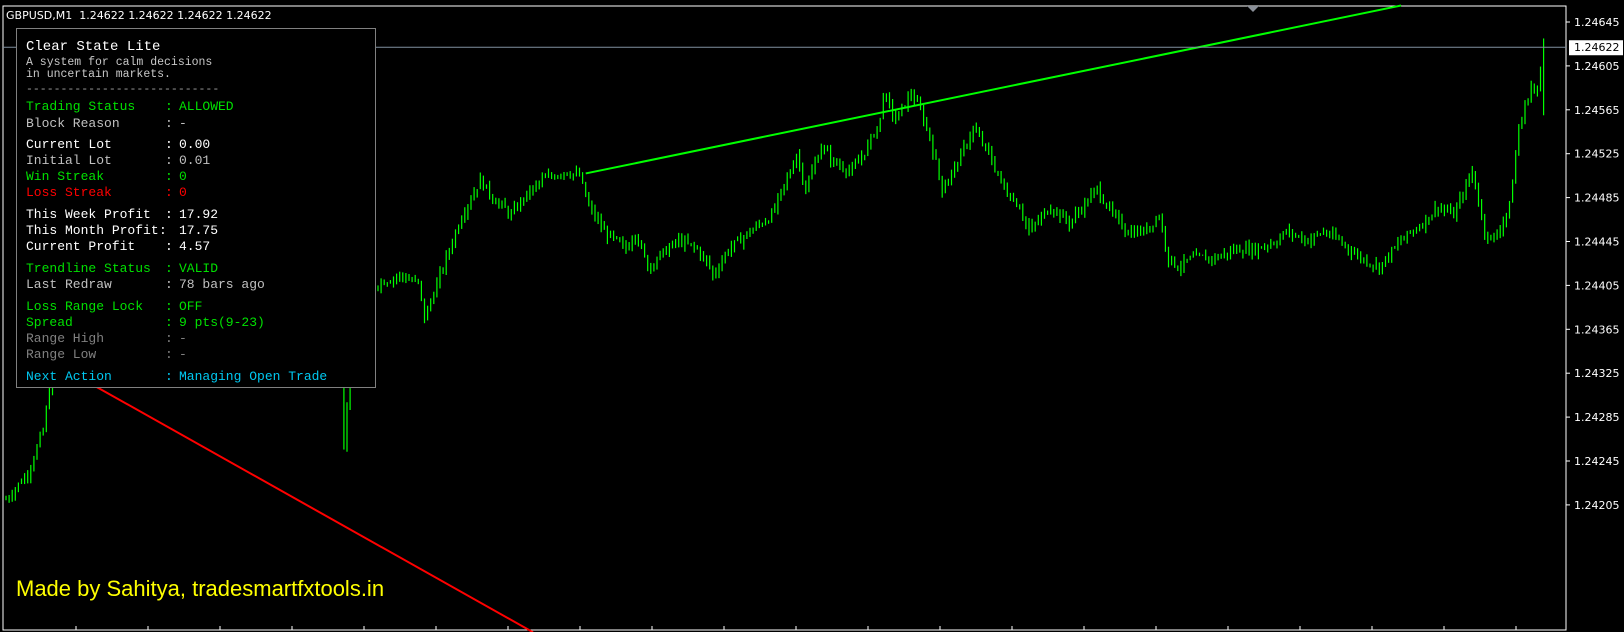 This screenshot has height=632, width=1624. Describe the element at coordinates (195, 144) in the screenshot. I see `row-value: 0.00` at that location.